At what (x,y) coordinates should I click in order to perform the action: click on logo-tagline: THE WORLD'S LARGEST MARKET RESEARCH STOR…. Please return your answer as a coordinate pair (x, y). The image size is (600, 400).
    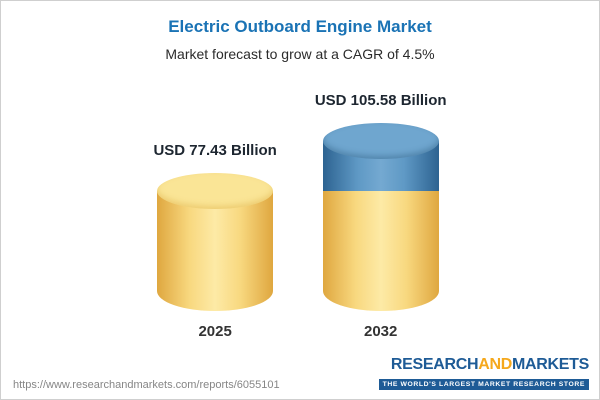
    Looking at the image, I should click on (483, 384).